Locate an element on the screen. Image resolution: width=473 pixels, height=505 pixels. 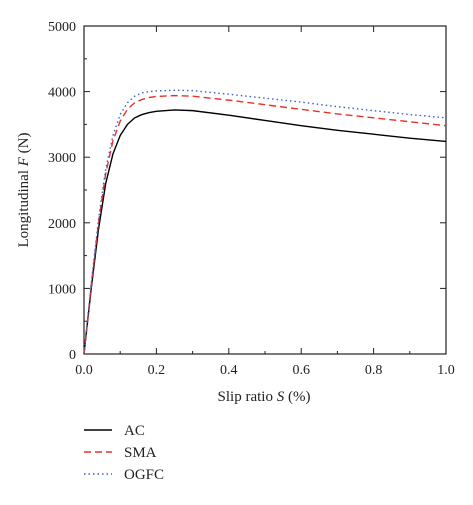
legend-label-sma: SMA is located at coordinates (140, 453).